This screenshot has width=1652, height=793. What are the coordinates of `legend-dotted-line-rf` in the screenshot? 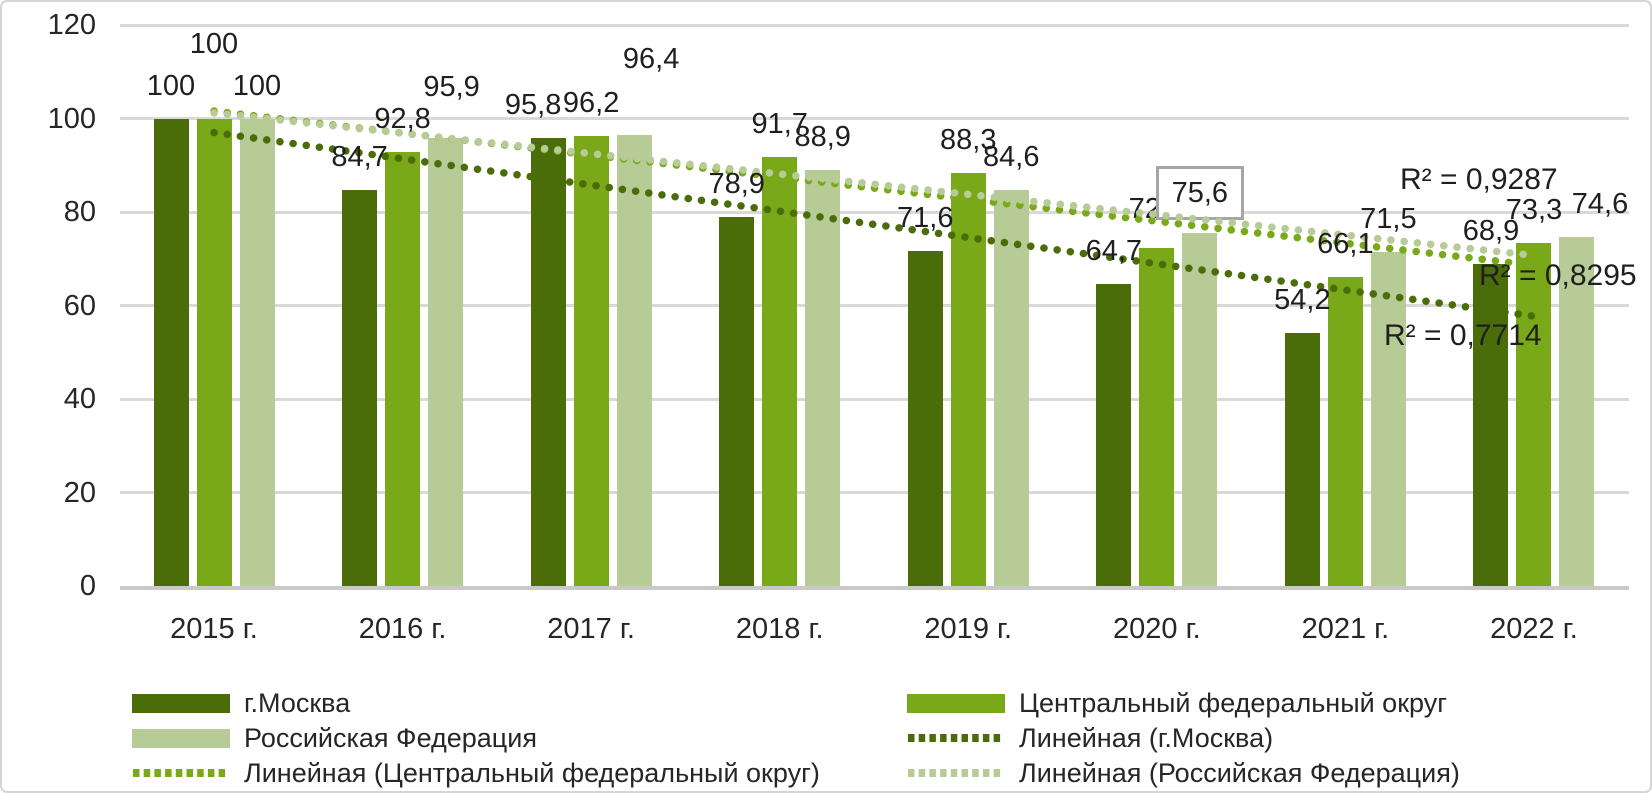 It's located at (956, 773).